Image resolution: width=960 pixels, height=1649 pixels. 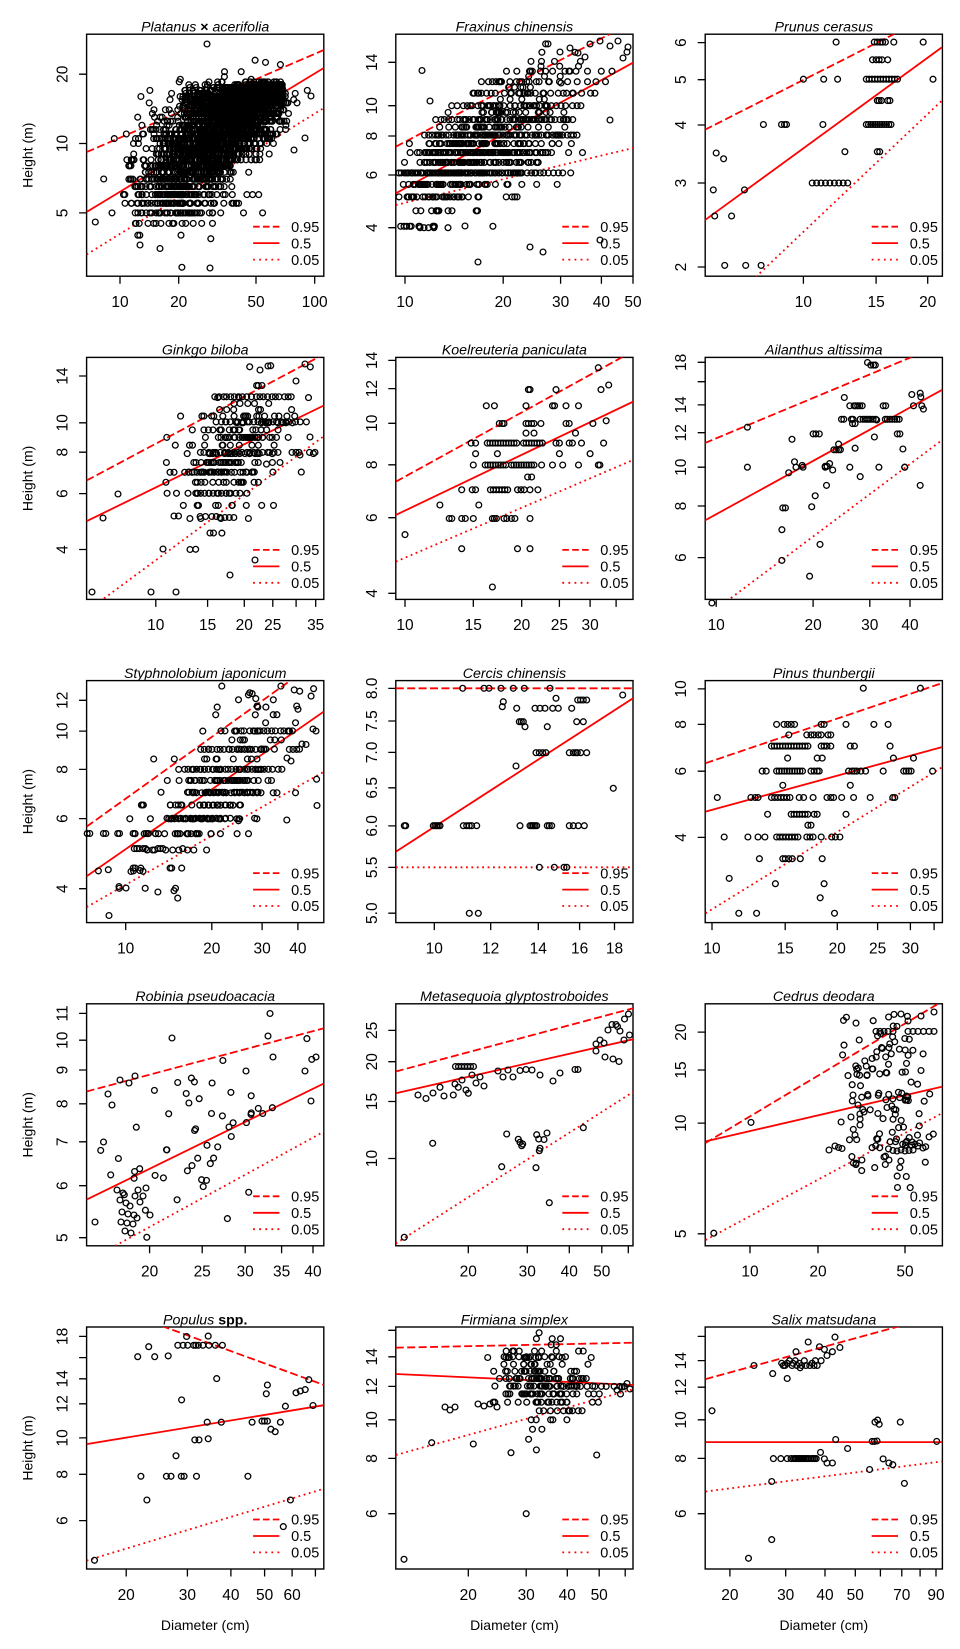 What do you see at coordinates (315, 302) in the screenshot?
I see `svg-text: 100` at bounding box center [315, 302].